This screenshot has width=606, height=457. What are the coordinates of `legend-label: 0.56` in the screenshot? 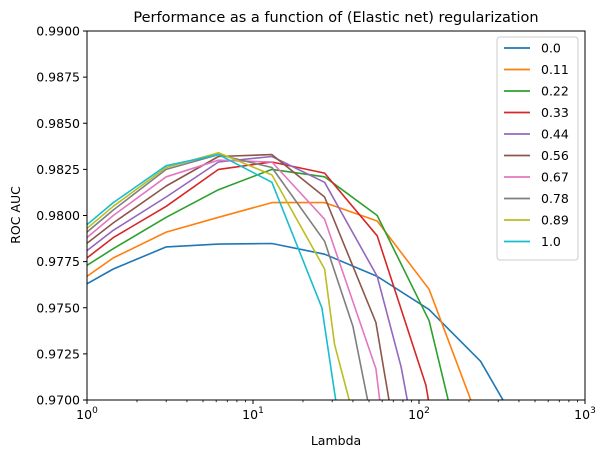 It's located at (555, 155).